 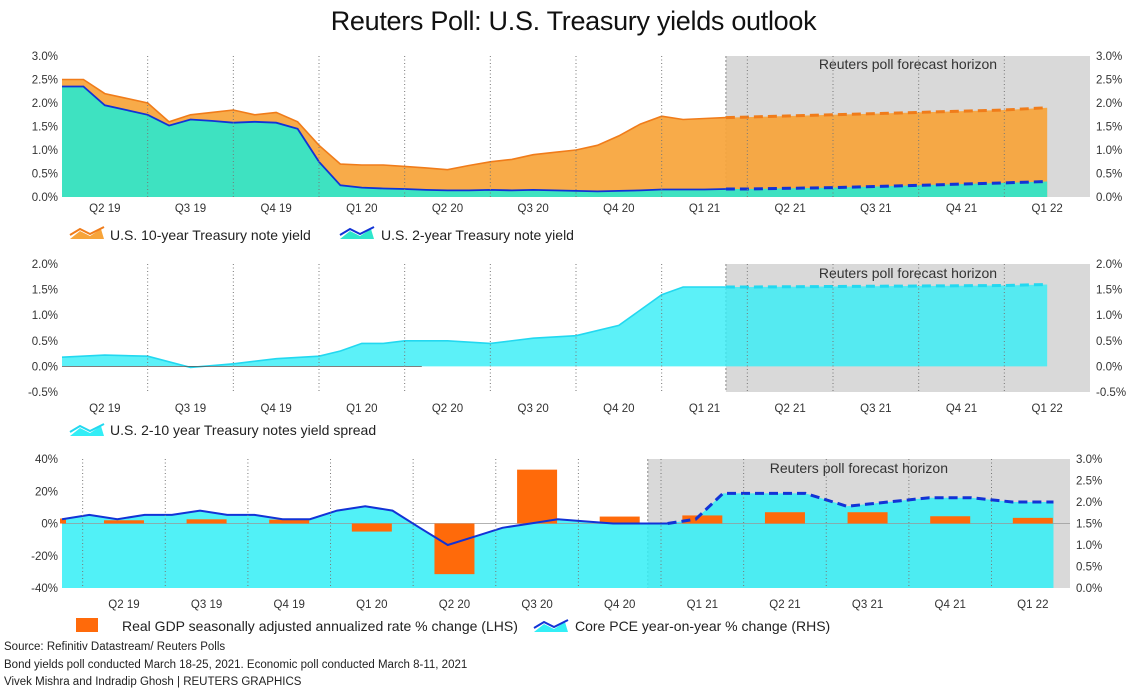 What do you see at coordinates (104, 209) in the screenshot?
I see `yields-quarter-label: Q2 19` at bounding box center [104, 209].